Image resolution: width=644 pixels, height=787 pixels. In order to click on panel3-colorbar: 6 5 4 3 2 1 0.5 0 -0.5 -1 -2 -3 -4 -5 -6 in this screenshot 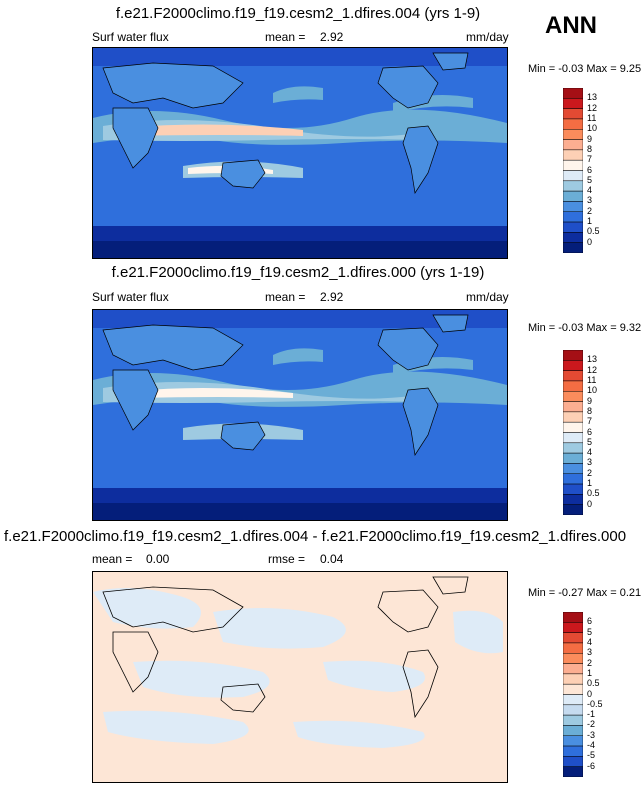, I will do `click(582, 694)`.